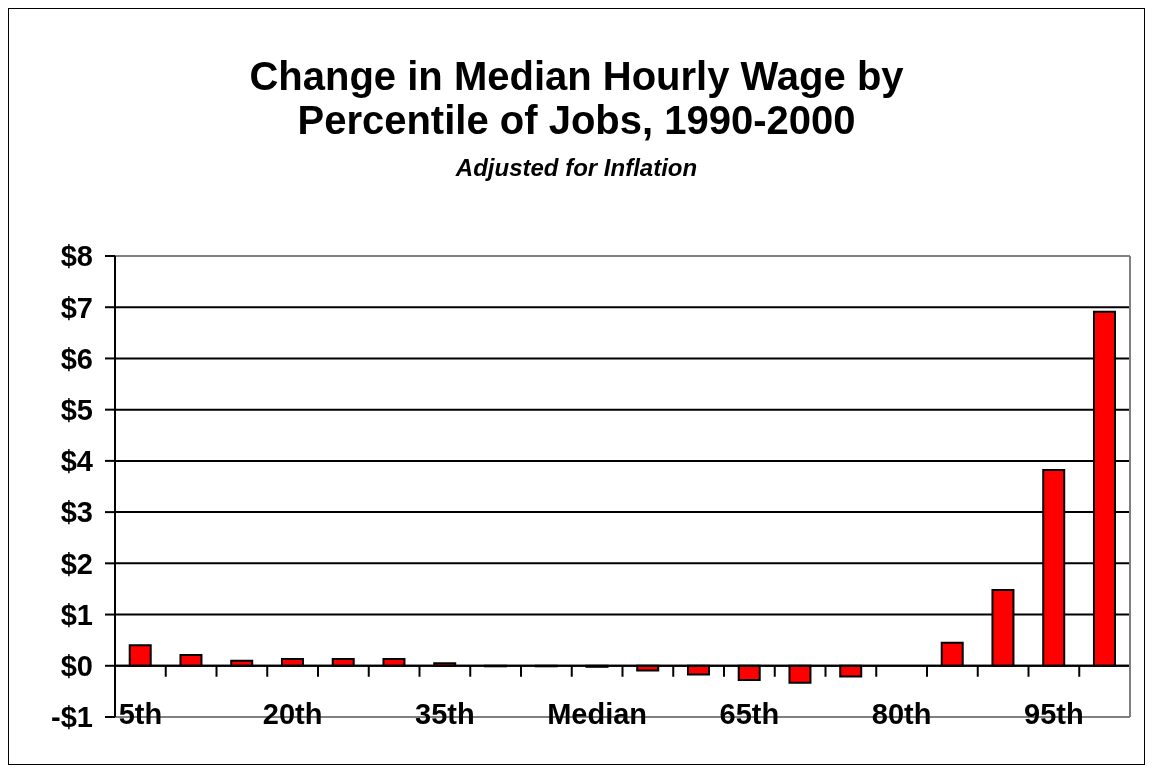 The height and width of the screenshot is (773, 1153). Describe the element at coordinates (76, 358) in the screenshot. I see `y-tick-label: $6` at that location.